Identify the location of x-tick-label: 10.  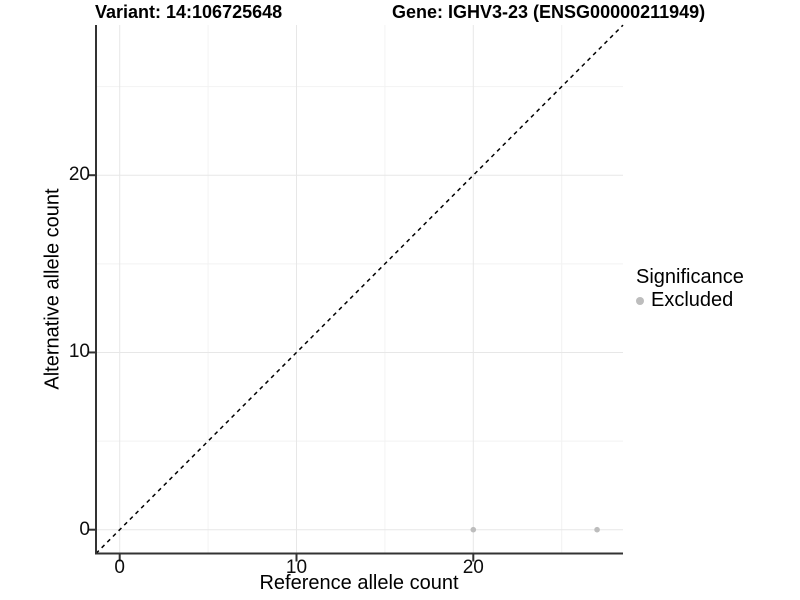
(296, 567).